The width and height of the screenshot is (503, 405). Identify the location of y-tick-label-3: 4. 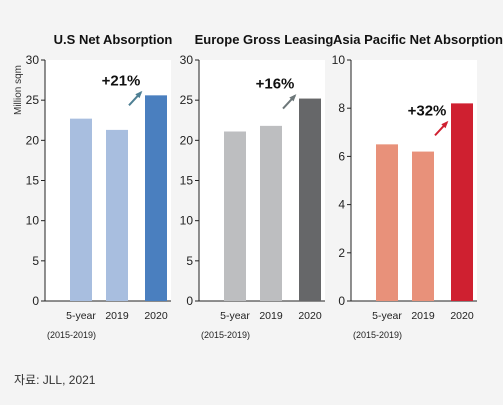
(341, 205).